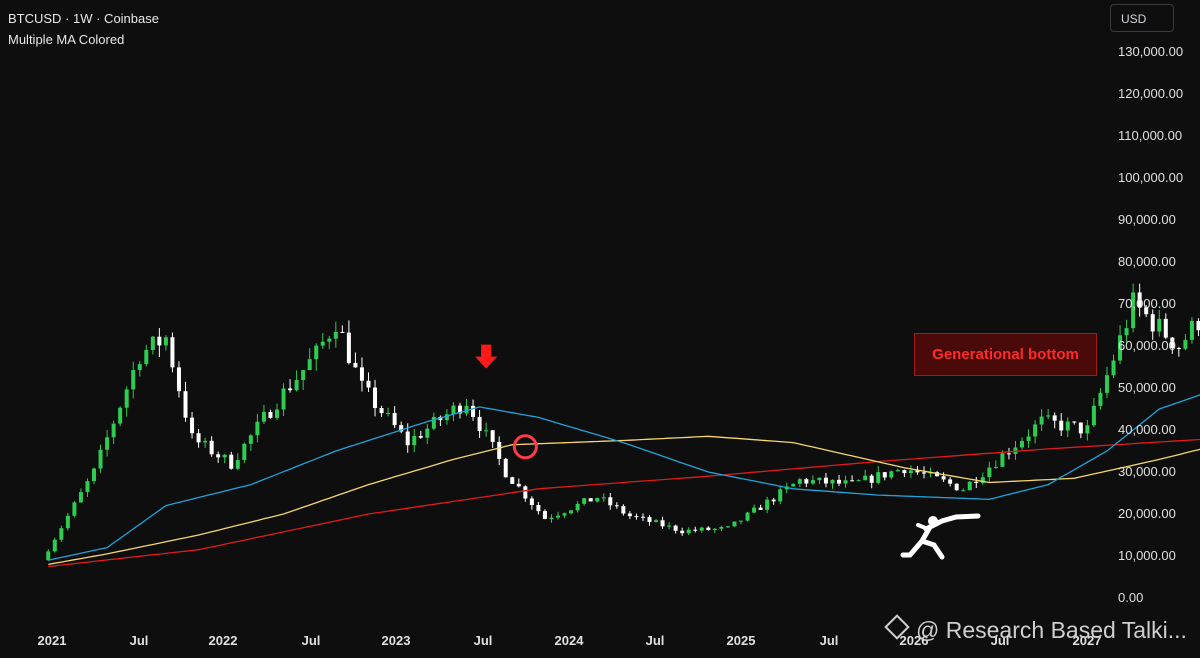 Image resolution: width=1200 pixels, height=658 pixels. I want to click on x-tick-label: 2022, so click(223, 640).